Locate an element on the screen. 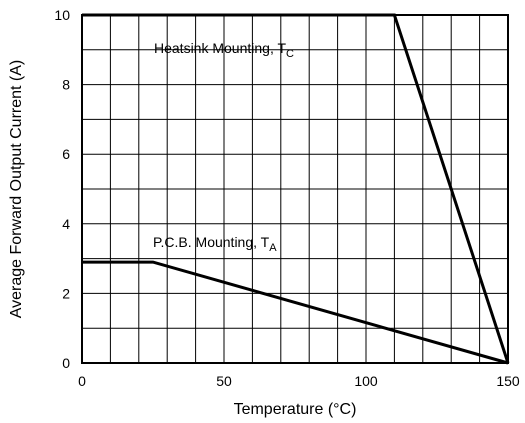 This screenshot has height=423, width=525. series-label-heatsink-text: Heatsink Mounting, T is located at coordinates (220, 48).